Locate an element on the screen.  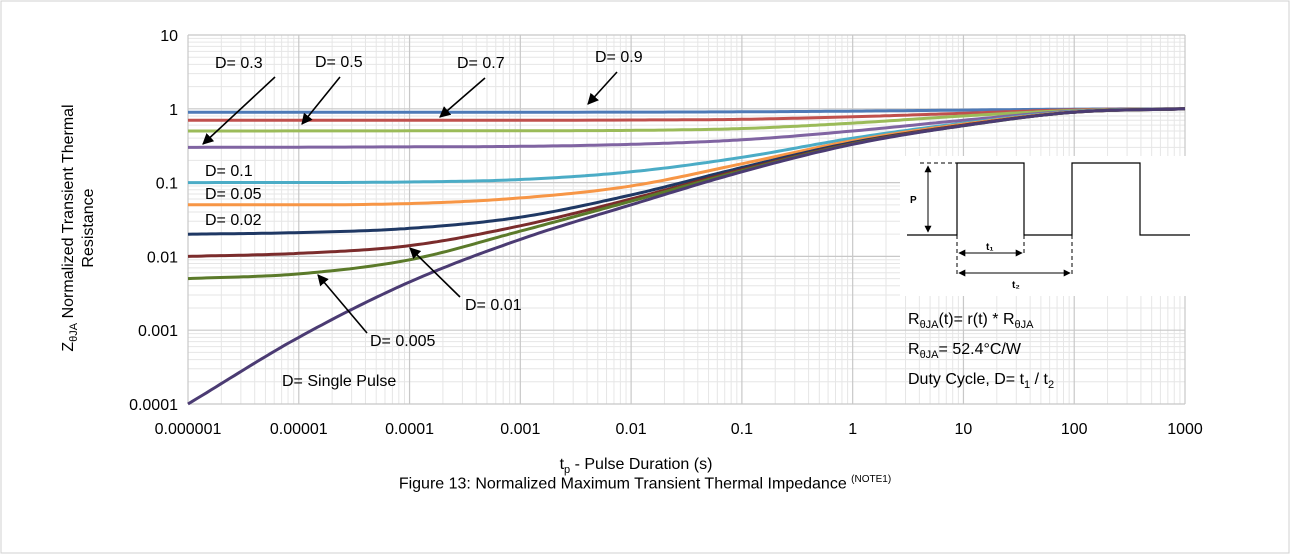
label-d-0-005: D= 0.005 is located at coordinates (402, 341).